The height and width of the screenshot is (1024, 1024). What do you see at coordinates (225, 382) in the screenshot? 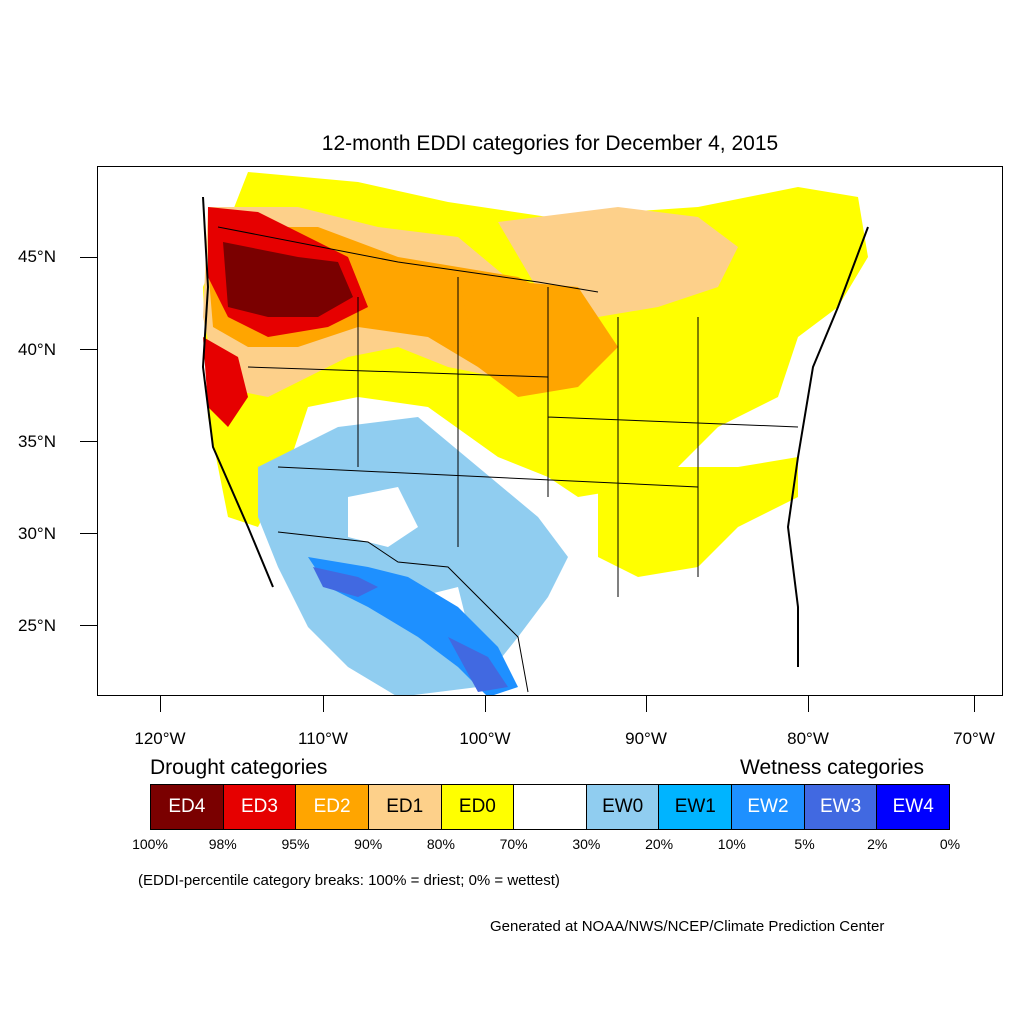
I see `region-ed3-ca` at bounding box center [225, 382].